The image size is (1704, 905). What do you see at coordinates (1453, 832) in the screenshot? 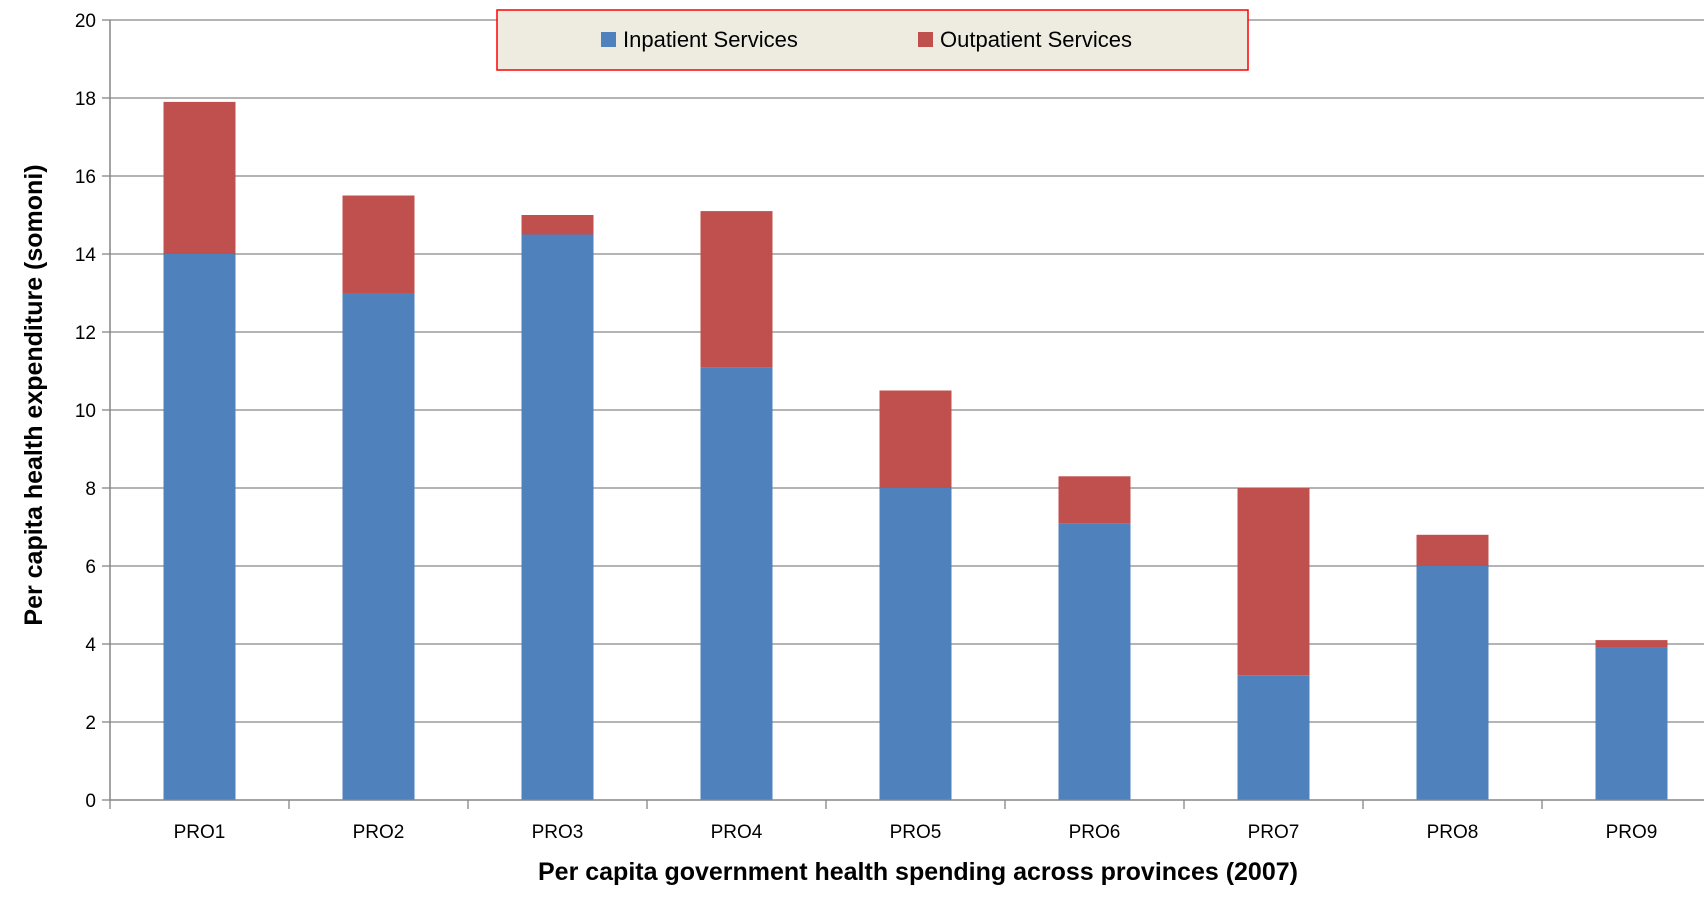
I see `x-tick-label: PRO8` at bounding box center [1453, 832].